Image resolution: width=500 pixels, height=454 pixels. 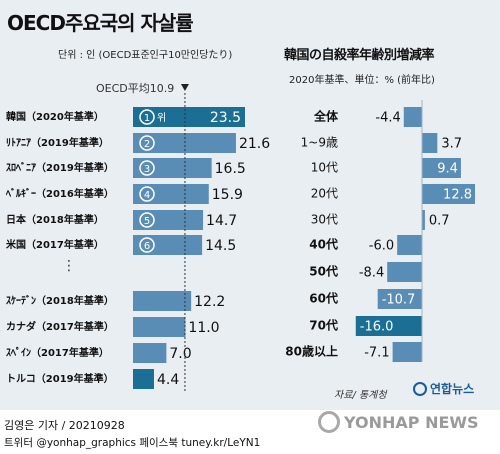 I want to click on value-label-2: 16.5, so click(x=230, y=169).